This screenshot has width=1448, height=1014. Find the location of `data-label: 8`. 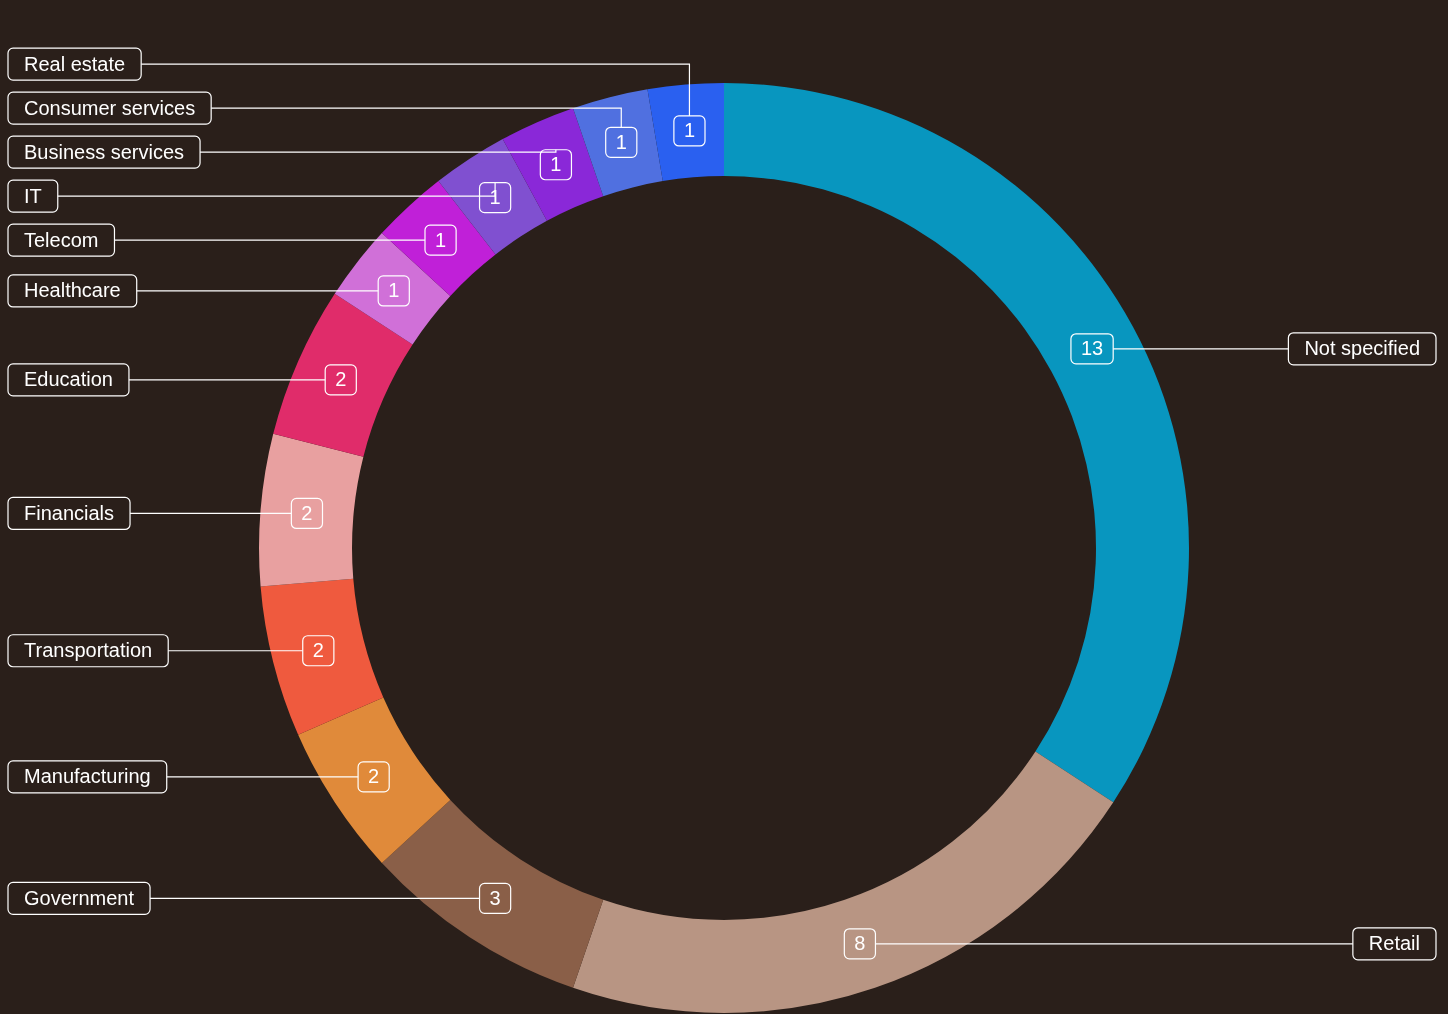

data-label: 8 is located at coordinates (860, 943).